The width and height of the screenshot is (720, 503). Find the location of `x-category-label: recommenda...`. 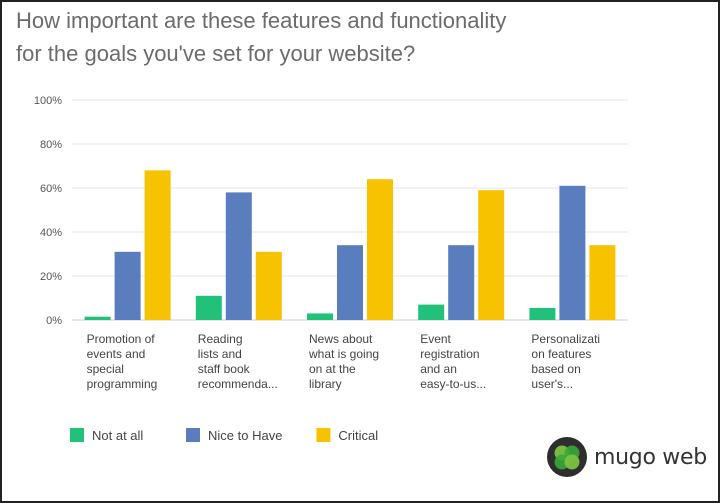

x-category-label: recommenda... is located at coordinates (238, 384).